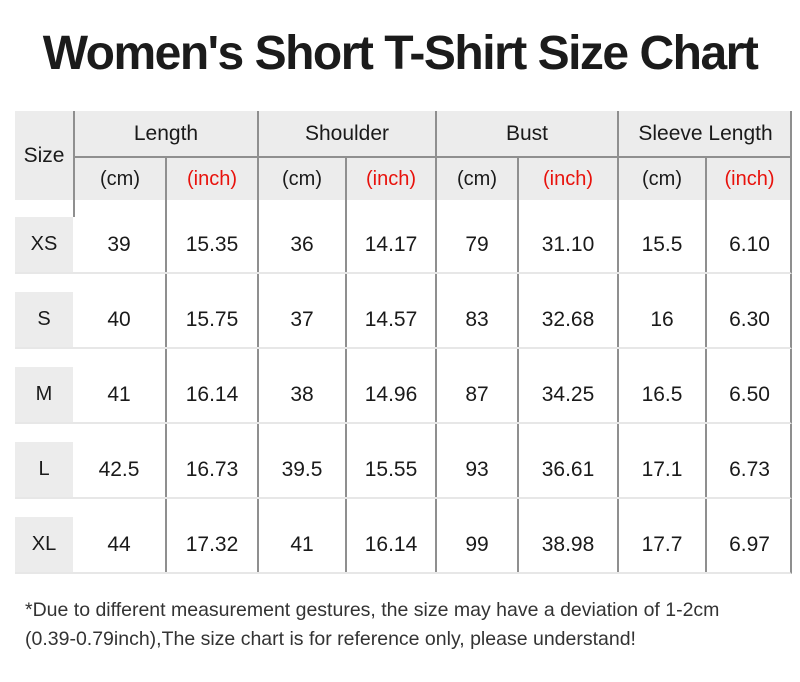 The height and width of the screenshot is (682, 800). I want to click on bust-cm-value: 87, so click(476, 394).